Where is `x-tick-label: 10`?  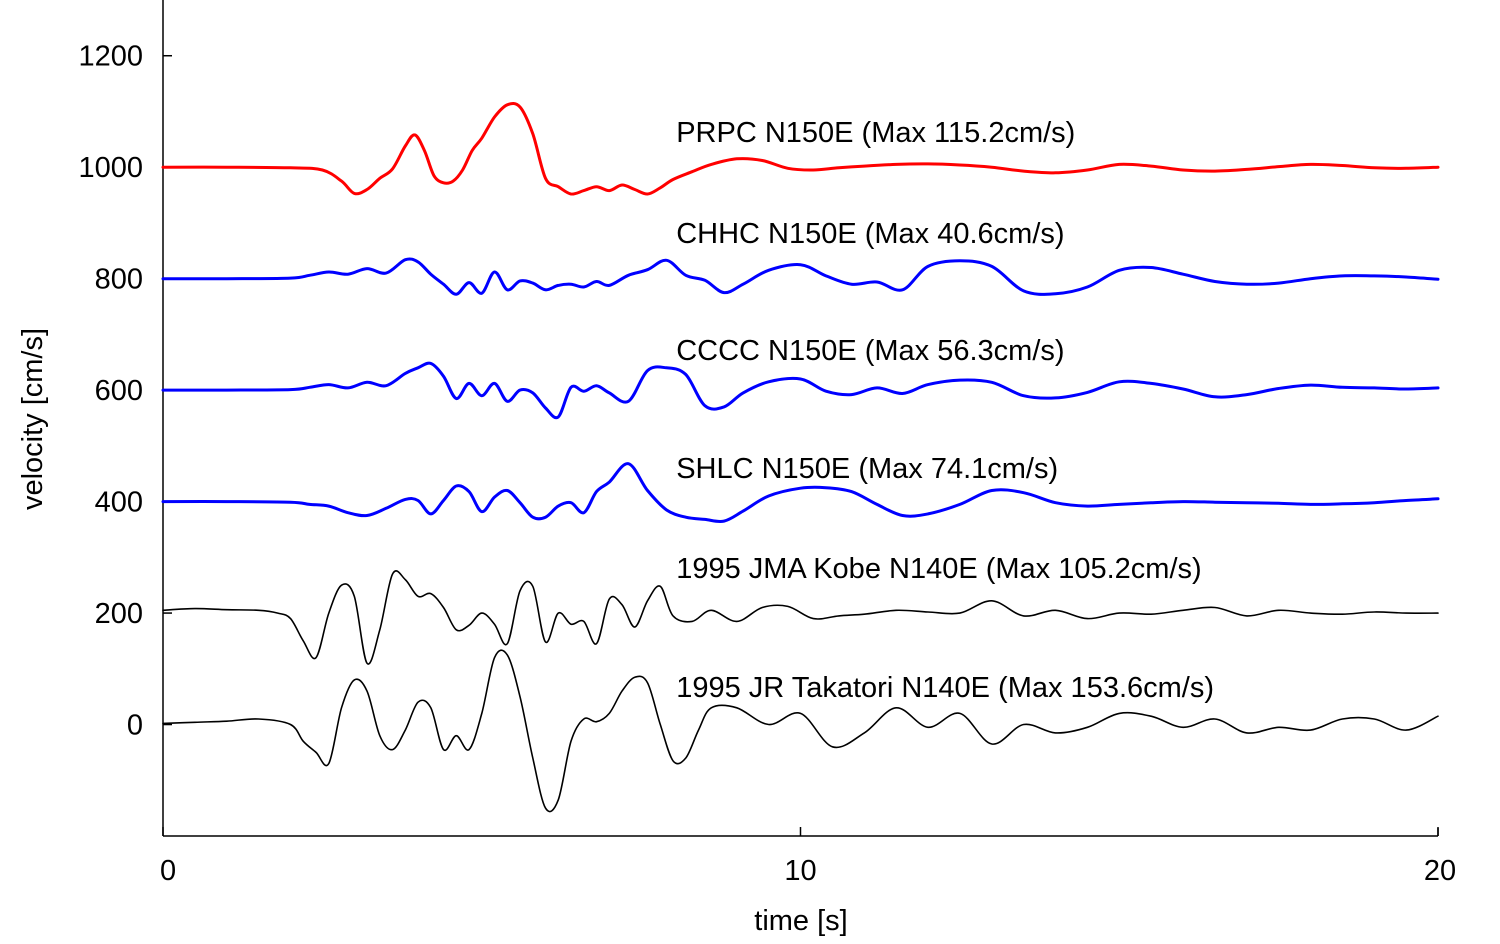 x-tick-label: 10 is located at coordinates (800, 871).